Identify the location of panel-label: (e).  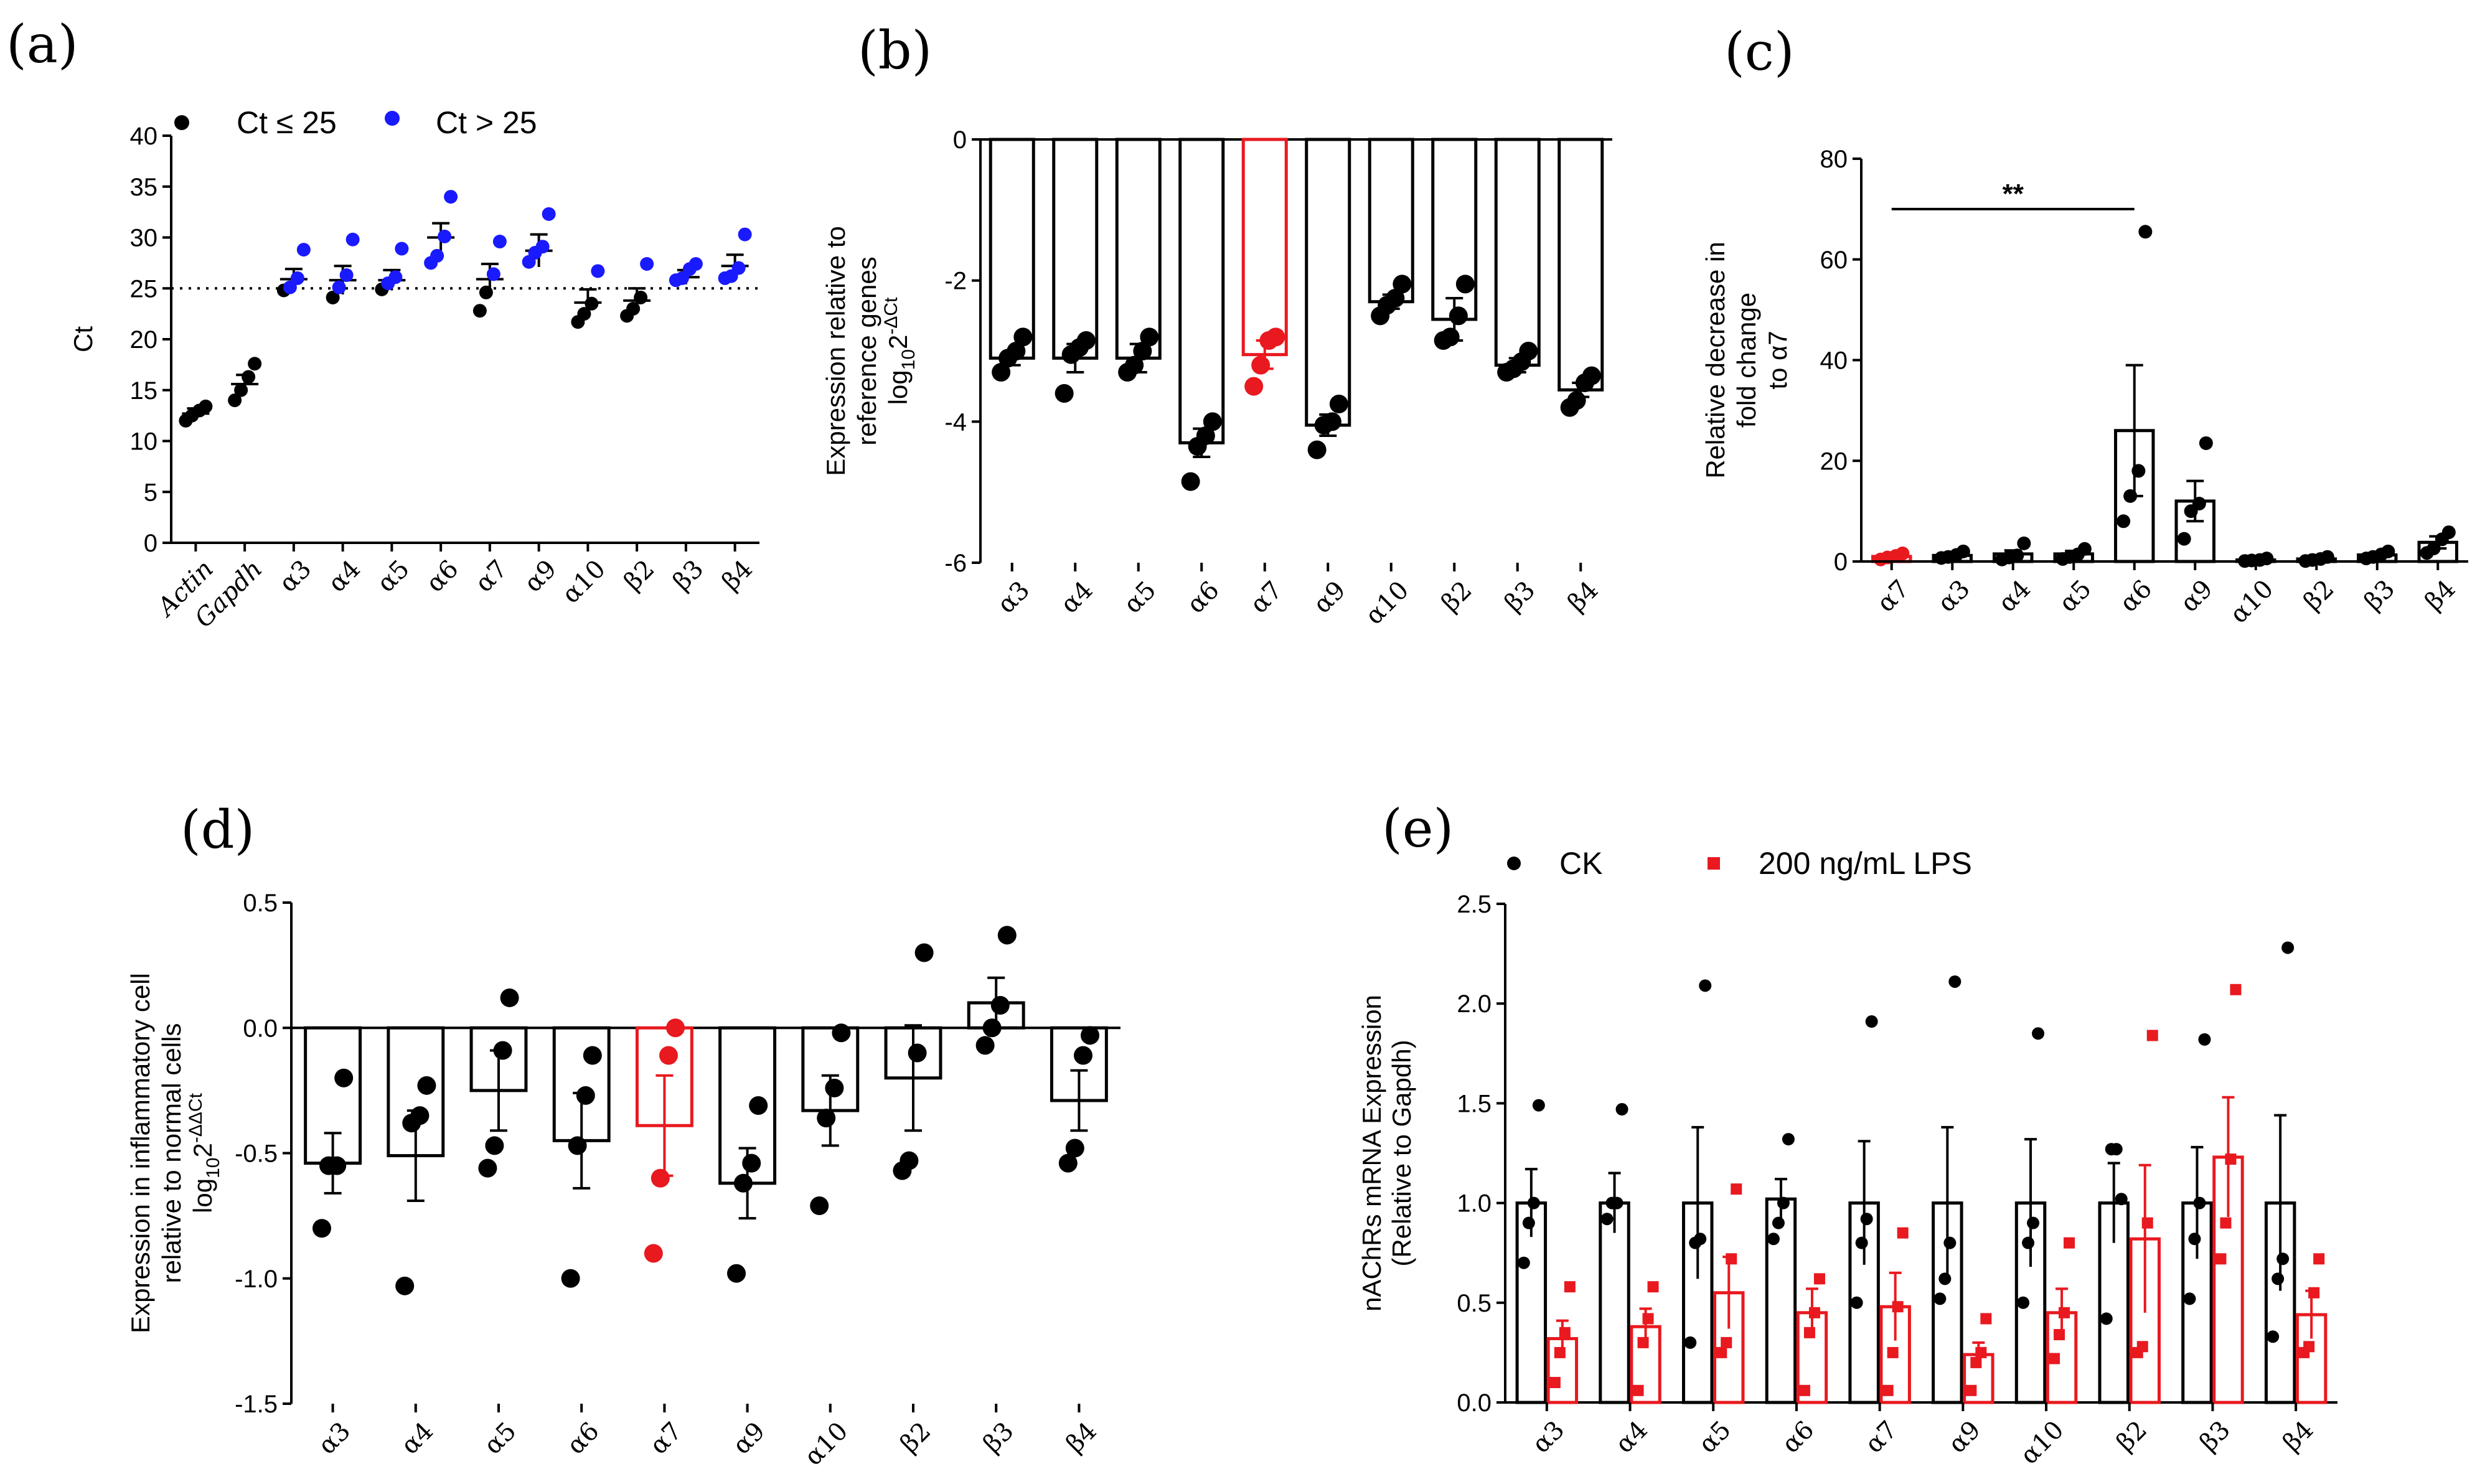
(1418, 828).